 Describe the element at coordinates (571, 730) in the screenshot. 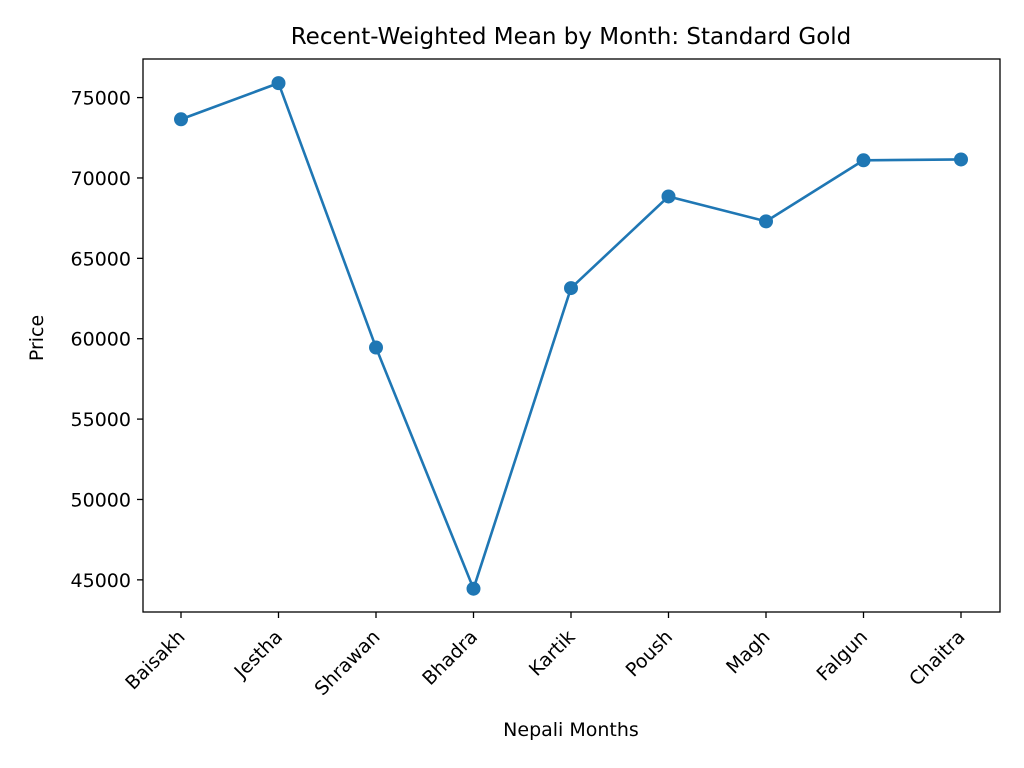

I see `x-axis-label: Nepali Months` at that location.